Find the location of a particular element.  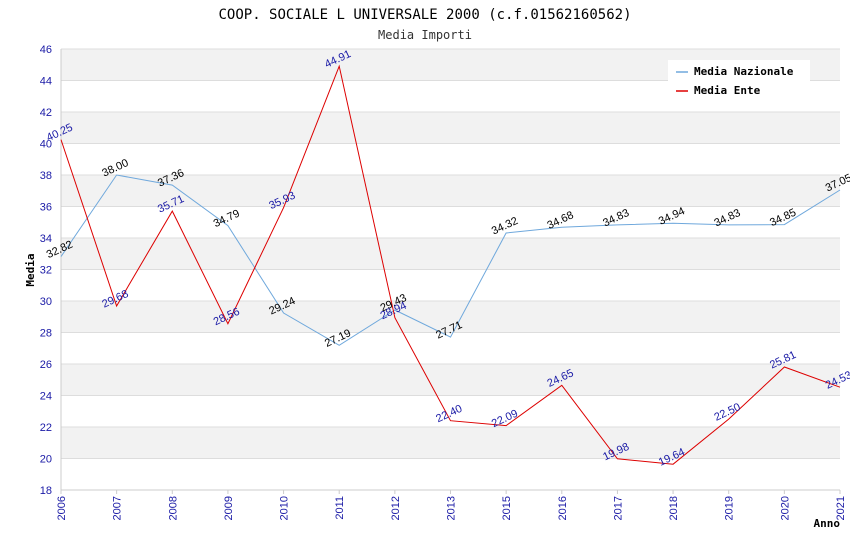

y-tick-label: 34 is located at coordinates (46, 239).